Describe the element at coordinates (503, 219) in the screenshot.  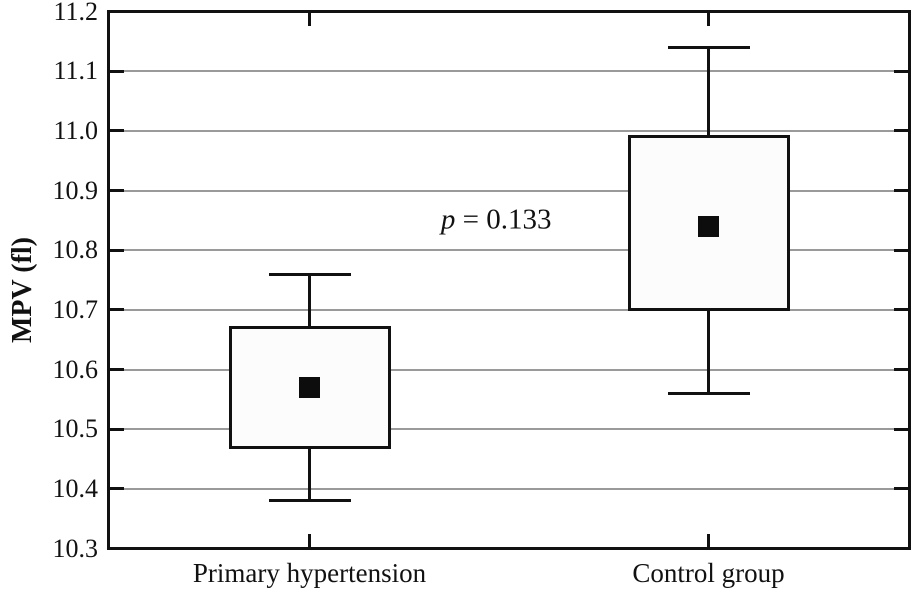
I see `p-value-text: = 0.133` at that location.